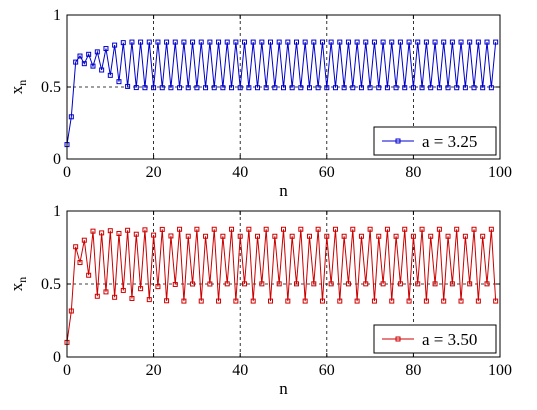 The image size is (537, 410). I want to click on legend-label: a = 3.50, so click(449, 339).